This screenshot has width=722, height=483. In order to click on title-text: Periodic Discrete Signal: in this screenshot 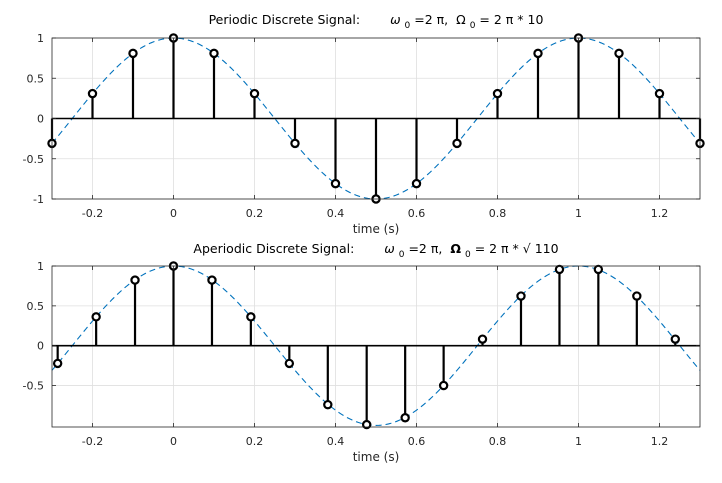, I will do `click(285, 19)`.